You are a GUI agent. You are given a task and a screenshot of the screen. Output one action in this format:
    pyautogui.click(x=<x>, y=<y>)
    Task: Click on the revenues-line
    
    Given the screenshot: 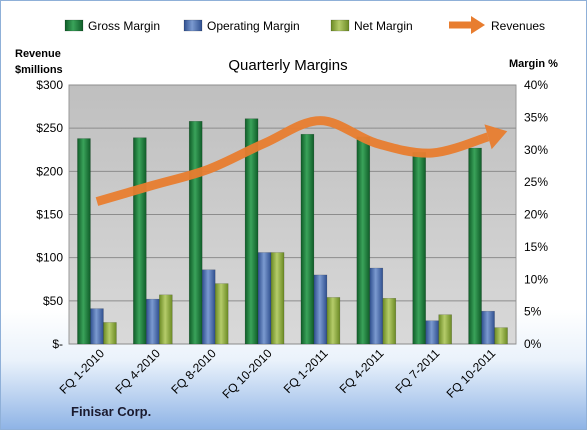 What is the action you would take?
    pyautogui.click(x=292, y=161)
    